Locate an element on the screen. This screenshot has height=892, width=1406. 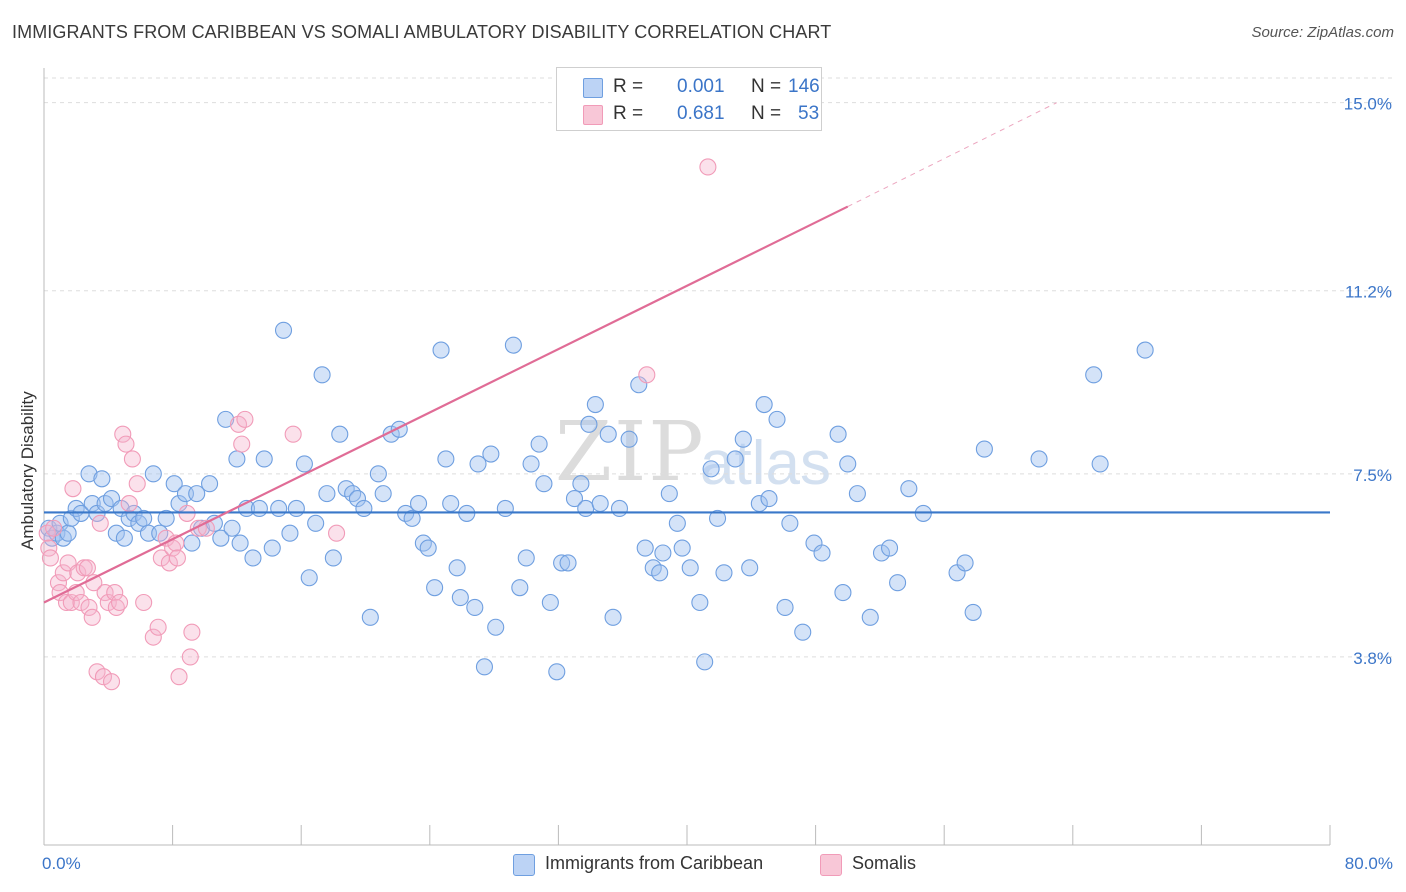
x-tick-label: 80.0% is located at coordinates (1369, 863).